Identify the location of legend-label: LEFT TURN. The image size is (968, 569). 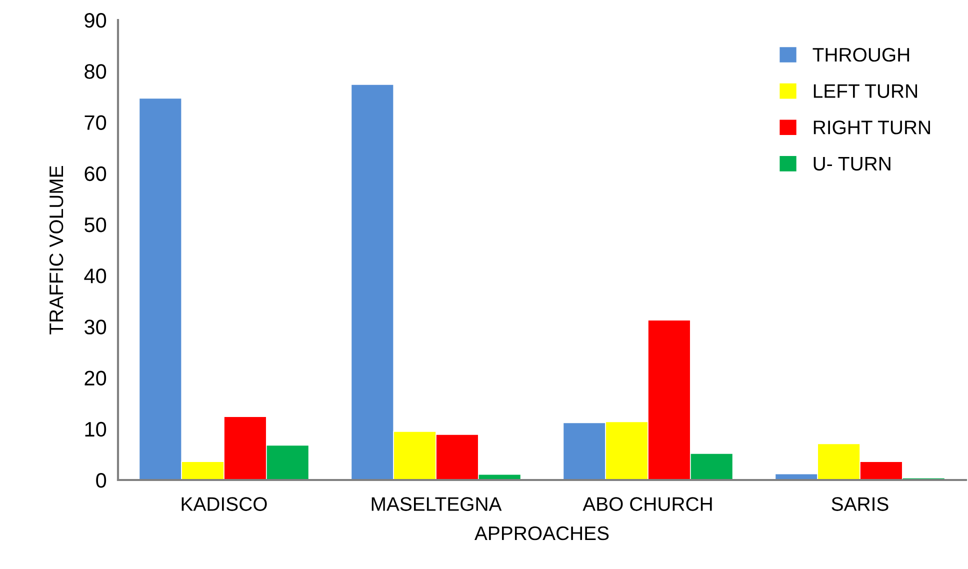
(866, 91).